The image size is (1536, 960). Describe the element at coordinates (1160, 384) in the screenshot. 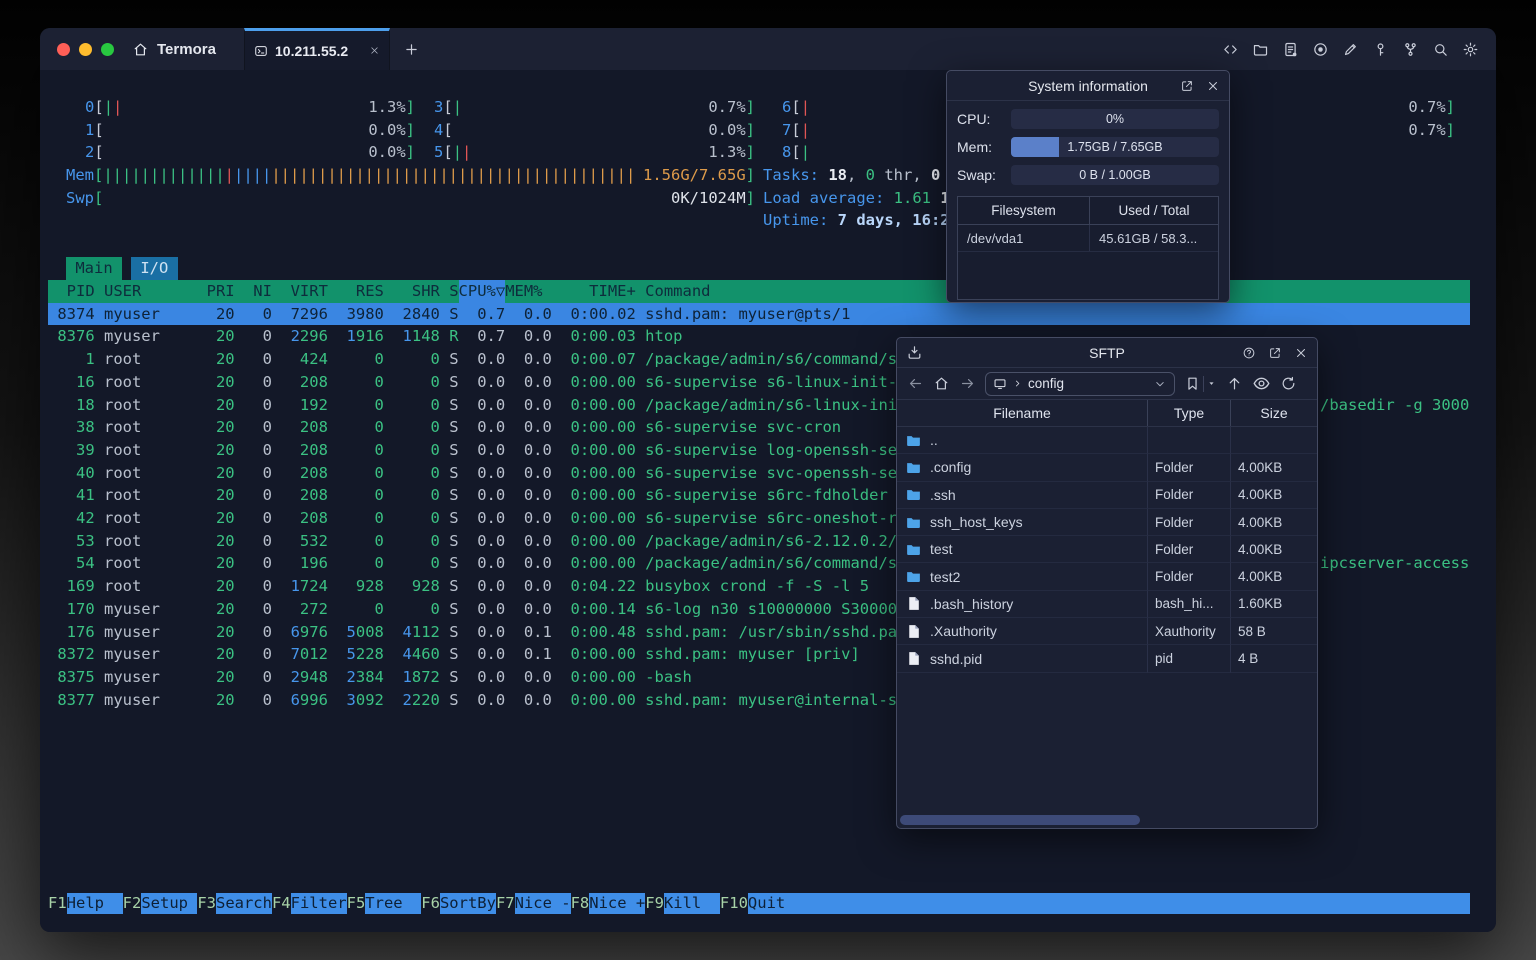

I see `chevron-down-icon` at that location.